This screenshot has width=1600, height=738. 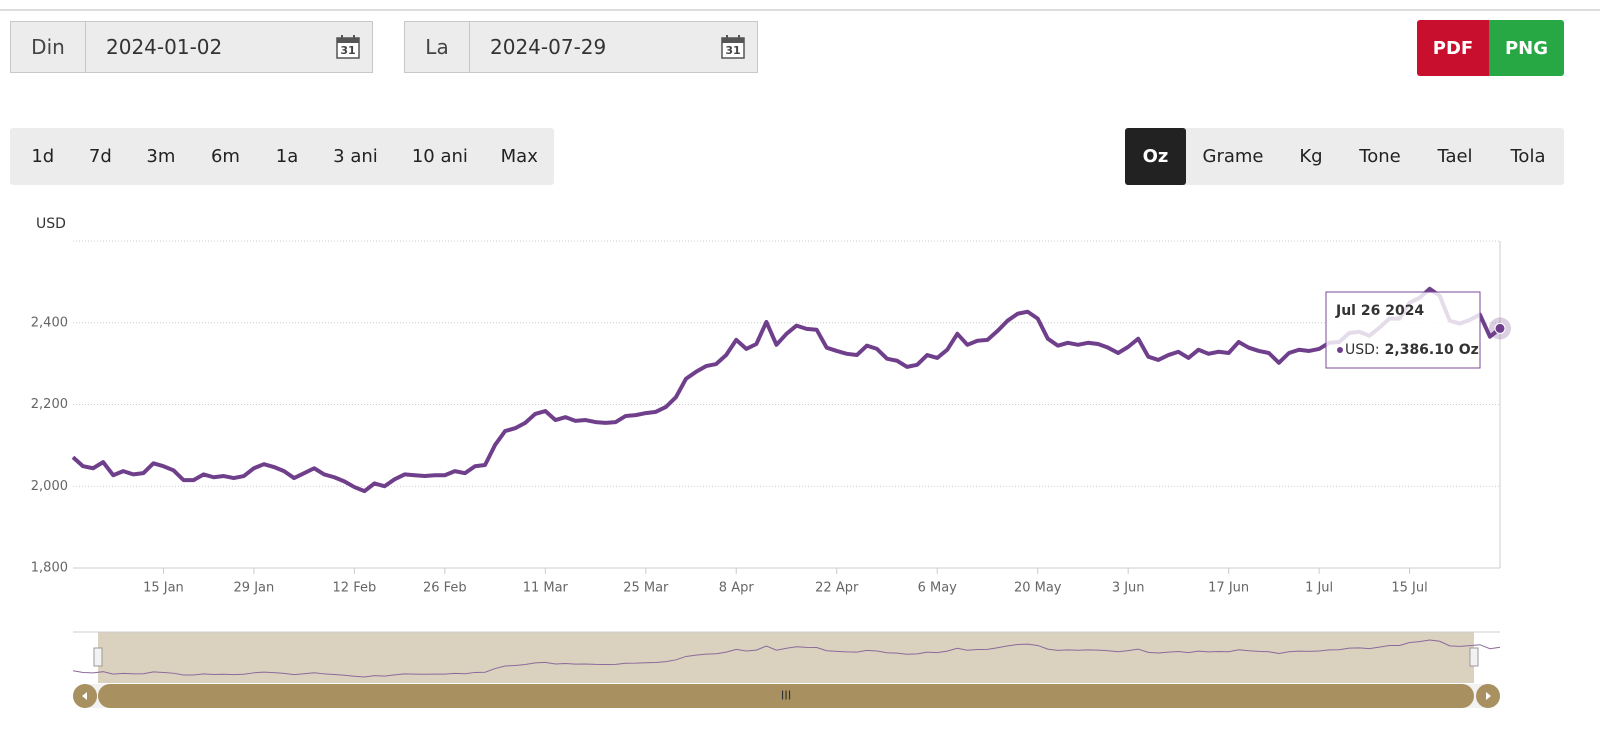 I want to click on x-tick-label: 15 Jan, so click(x=163, y=588).